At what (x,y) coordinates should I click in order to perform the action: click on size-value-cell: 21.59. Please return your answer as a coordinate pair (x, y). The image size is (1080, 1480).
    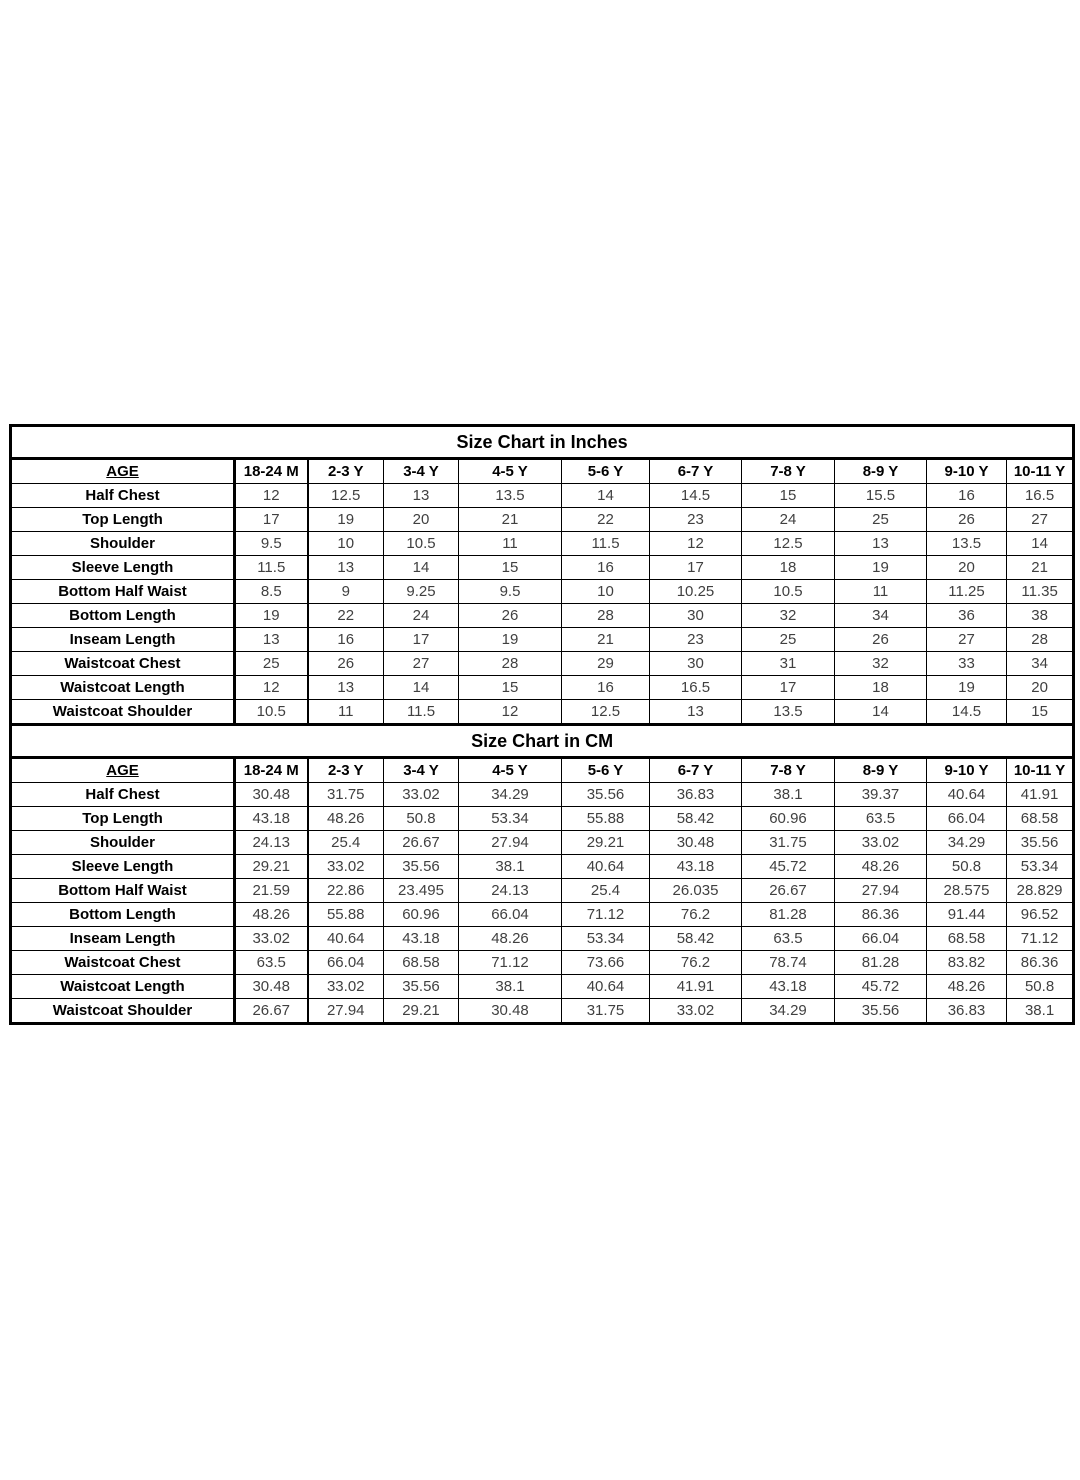
    Looking at the image, I should click on (271, 890).